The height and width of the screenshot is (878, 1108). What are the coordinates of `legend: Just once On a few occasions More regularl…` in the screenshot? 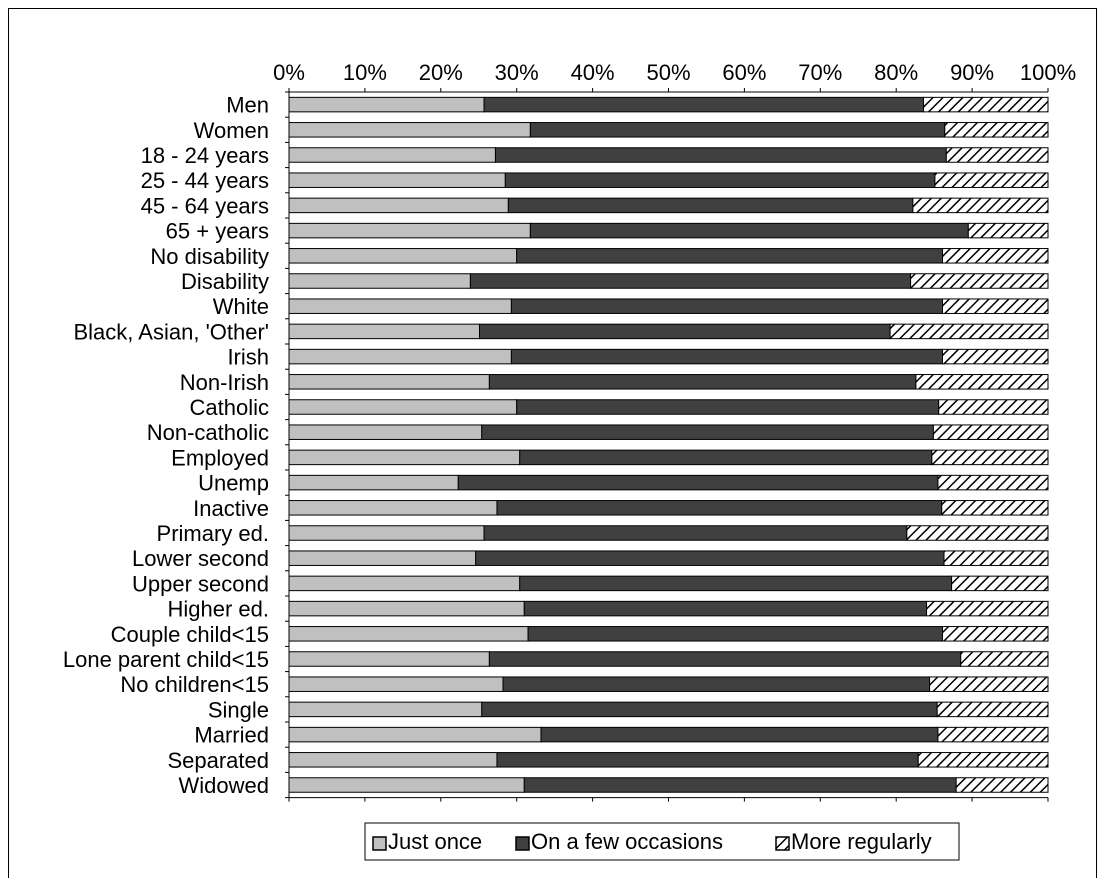 It's located at (662, 841).